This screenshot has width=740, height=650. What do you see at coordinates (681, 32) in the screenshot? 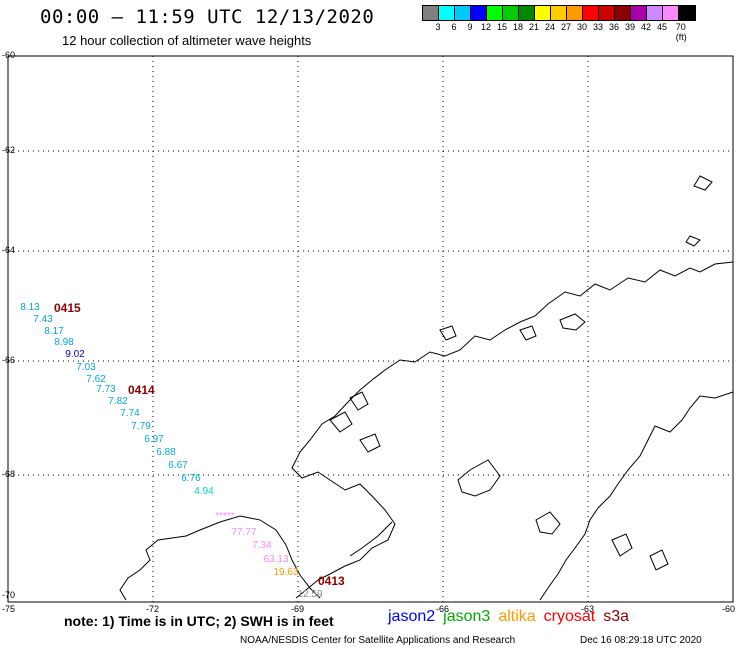
I see `color-scale-label: 70 (ft)` at bounding box center [681, 32].